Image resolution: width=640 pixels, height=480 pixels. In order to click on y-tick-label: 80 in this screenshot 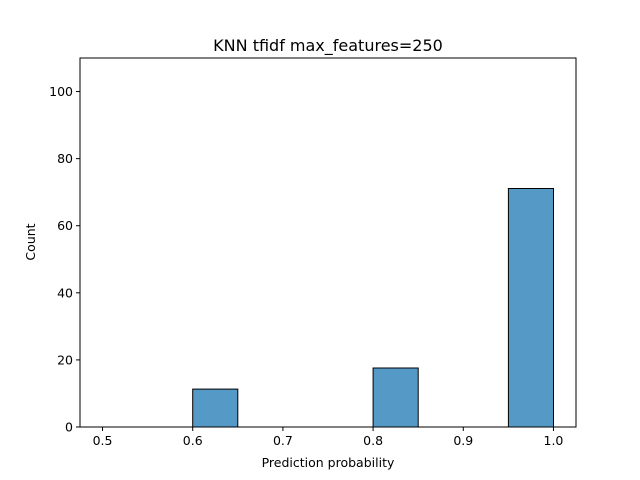, I will do `click(65, 158)`.